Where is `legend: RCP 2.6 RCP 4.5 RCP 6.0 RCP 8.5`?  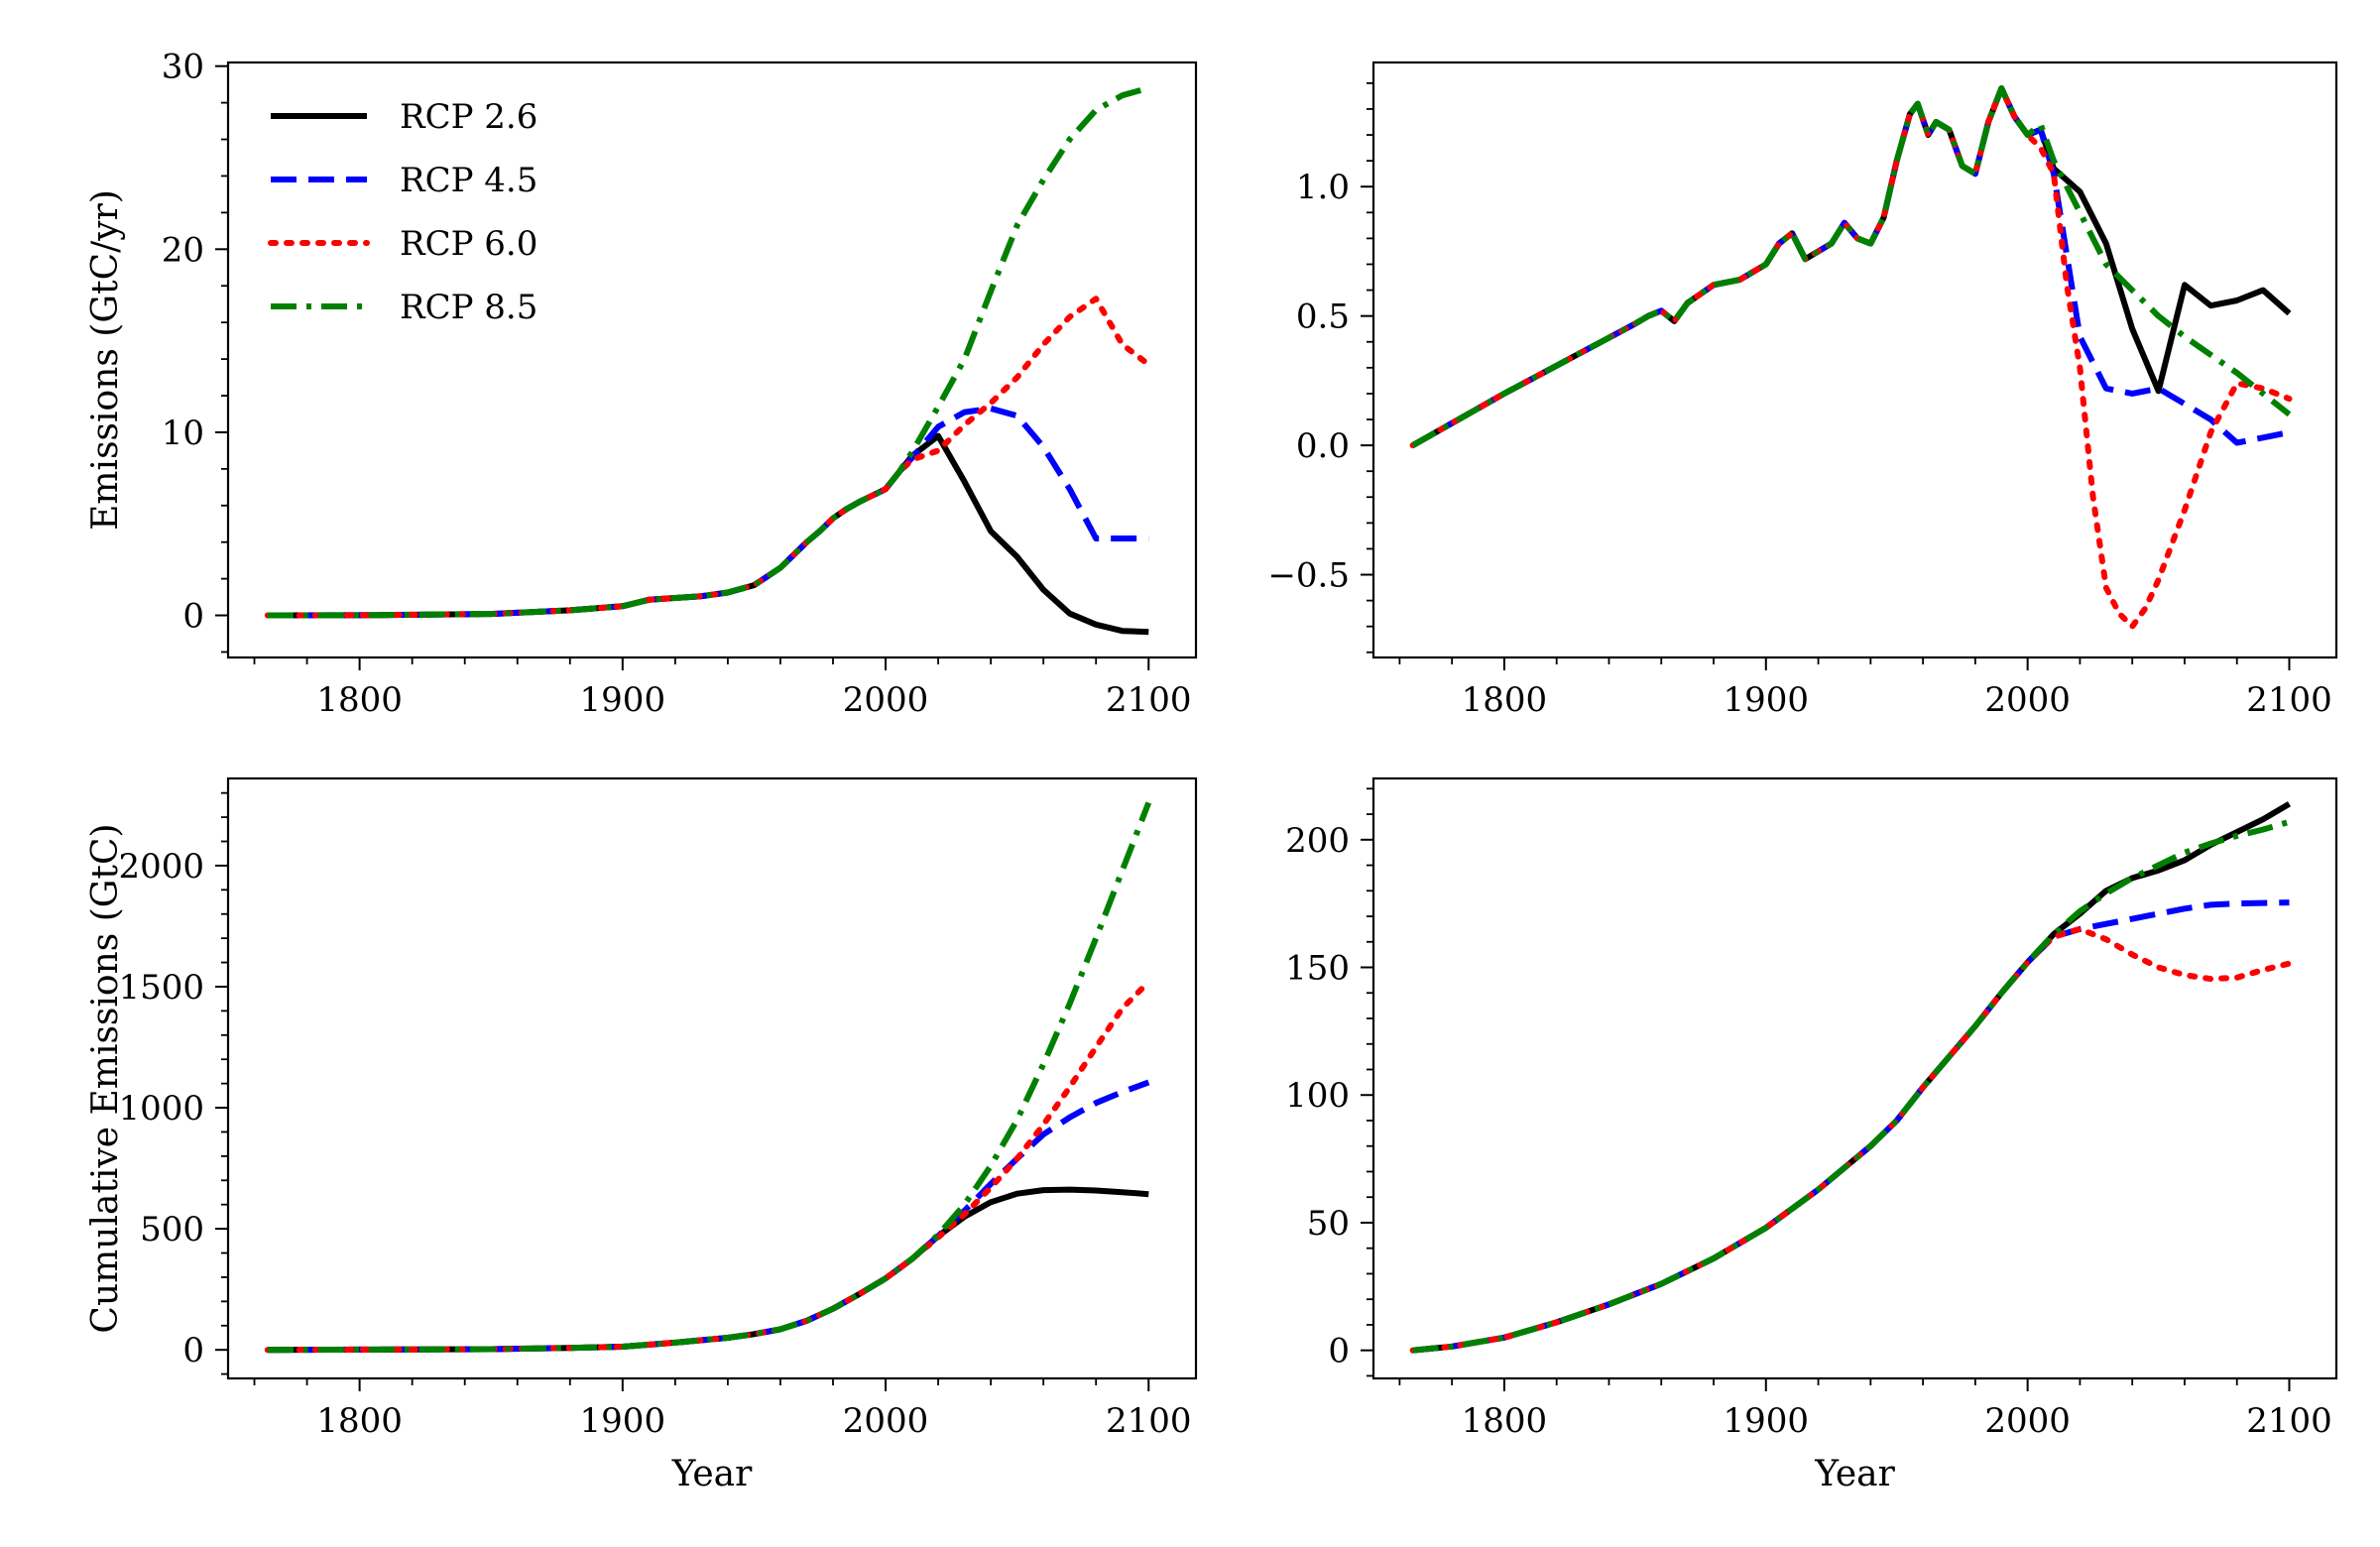 legend: RCP 2.6 RCP 4.5 RCP 6.0 RCP 8.5 is located at coordinates (402, 212).